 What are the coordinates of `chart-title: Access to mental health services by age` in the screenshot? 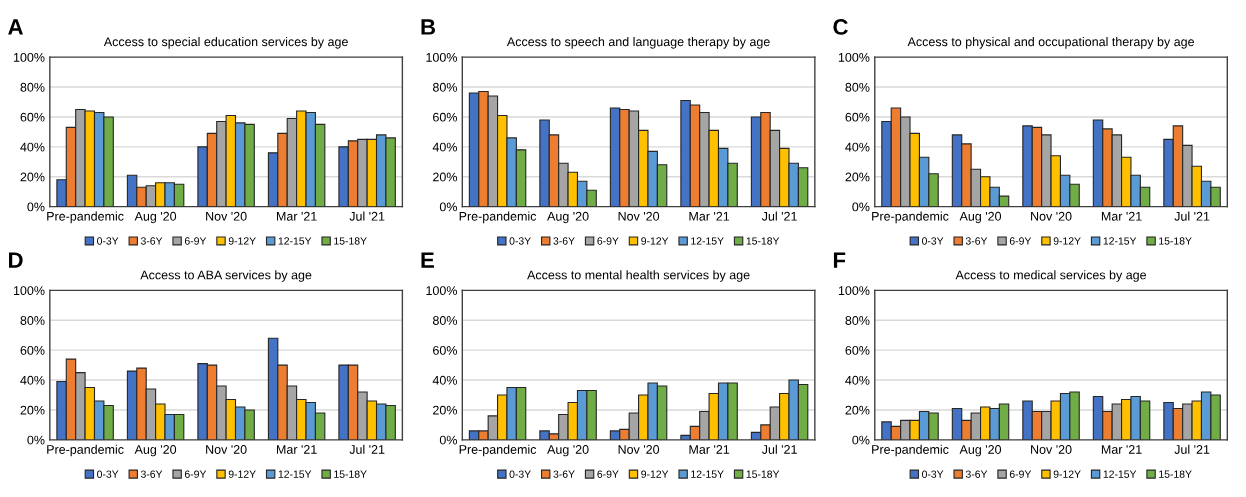 It's located at (638, 276).